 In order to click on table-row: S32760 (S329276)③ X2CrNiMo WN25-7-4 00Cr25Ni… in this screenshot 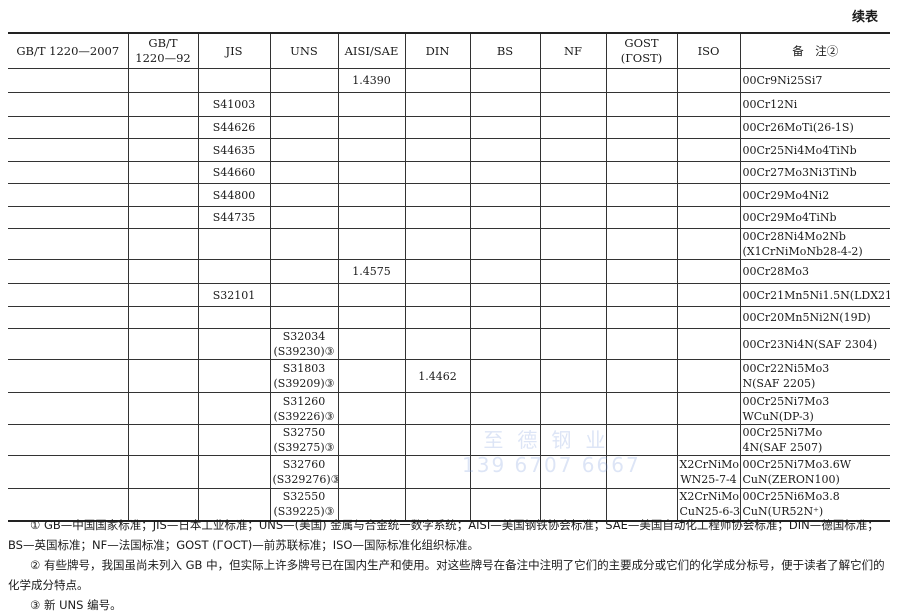, I will do `click(449, 472)`.